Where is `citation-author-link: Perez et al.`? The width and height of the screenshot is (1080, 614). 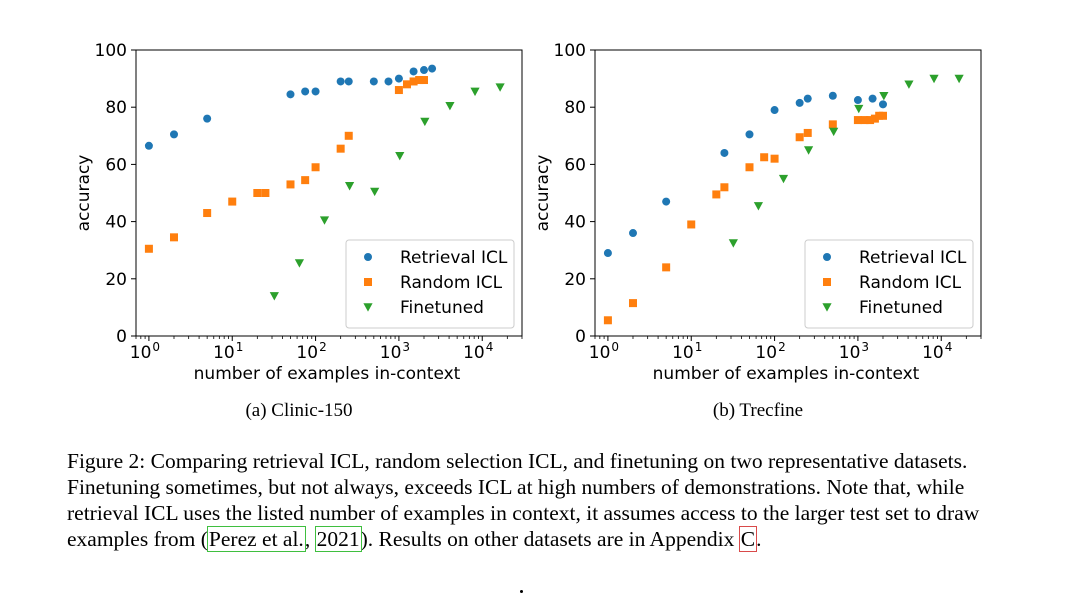
citation-author-link: Perez et al. is located at coordinates (256, 539).